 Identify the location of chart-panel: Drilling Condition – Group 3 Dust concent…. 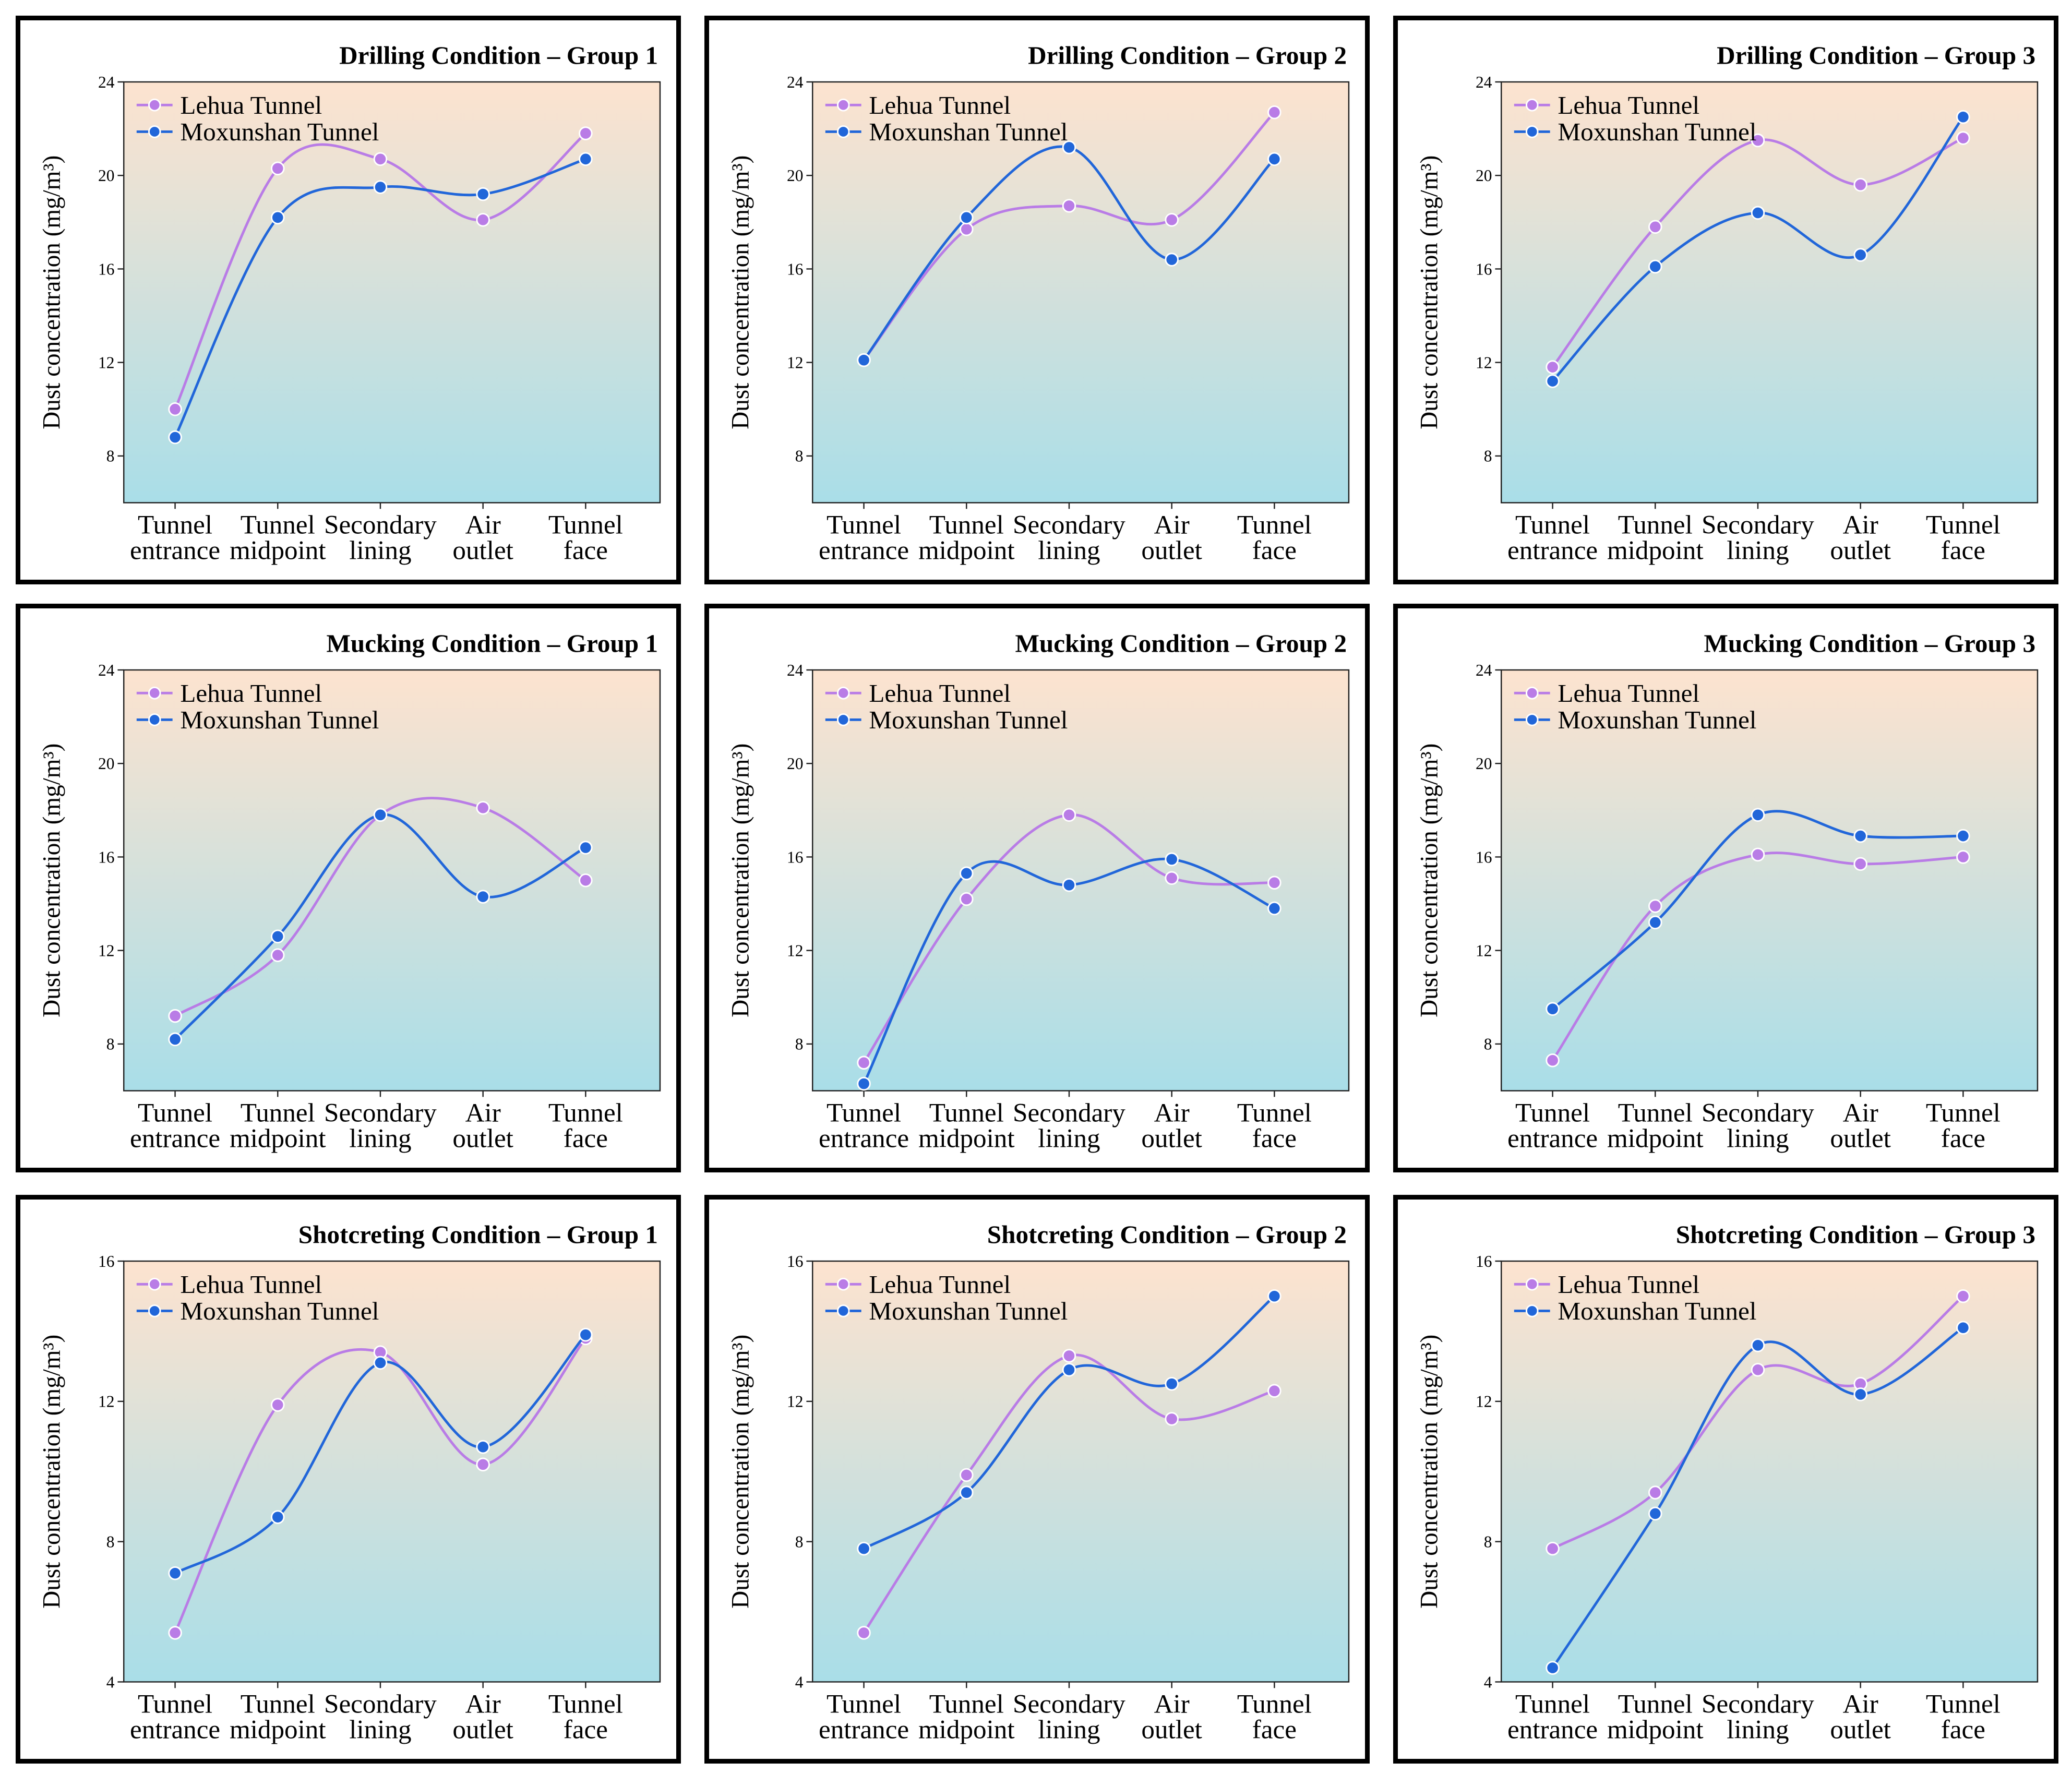
(1725, 300).